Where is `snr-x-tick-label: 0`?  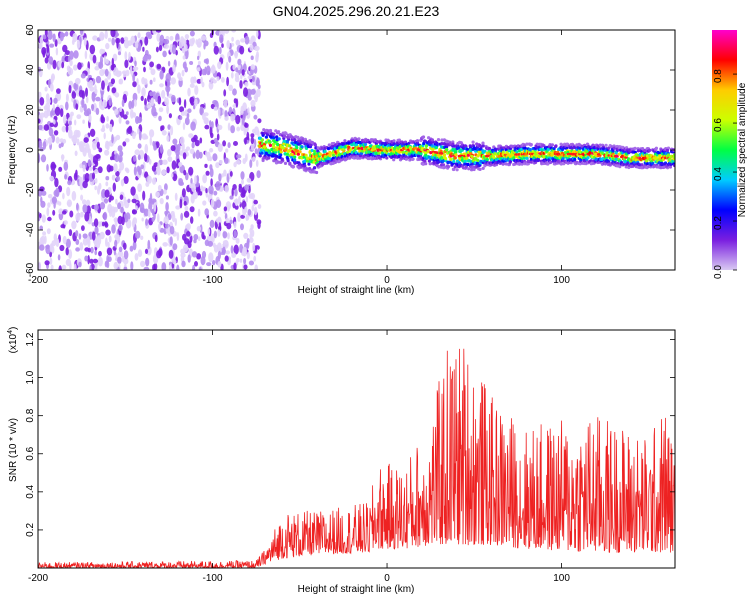
snr-x-tick-label: 0 is located at coordinates (387, 578).